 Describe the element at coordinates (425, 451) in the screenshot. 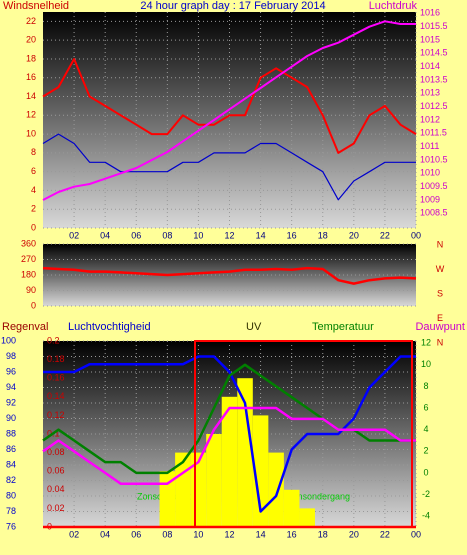

I see `y2-tick-label: 2` at that location.